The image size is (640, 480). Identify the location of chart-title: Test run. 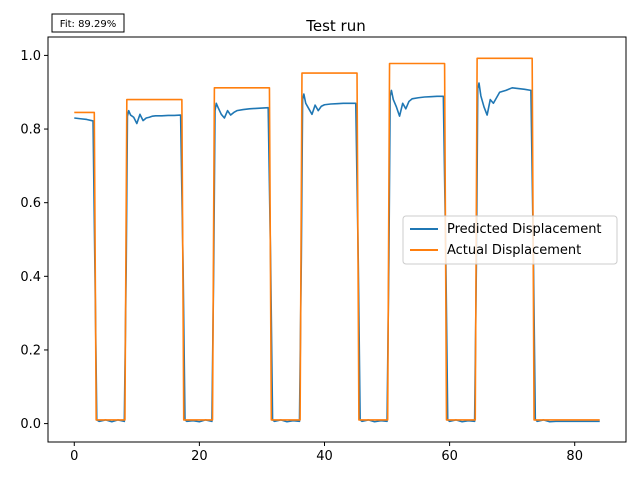
(335, 26).